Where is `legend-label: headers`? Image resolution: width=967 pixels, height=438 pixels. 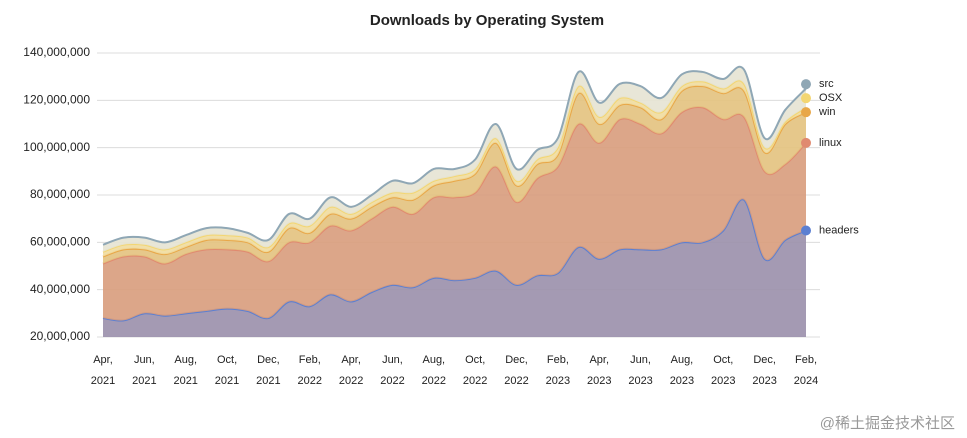
legend-label: headers is located at coordinates (839, 230).